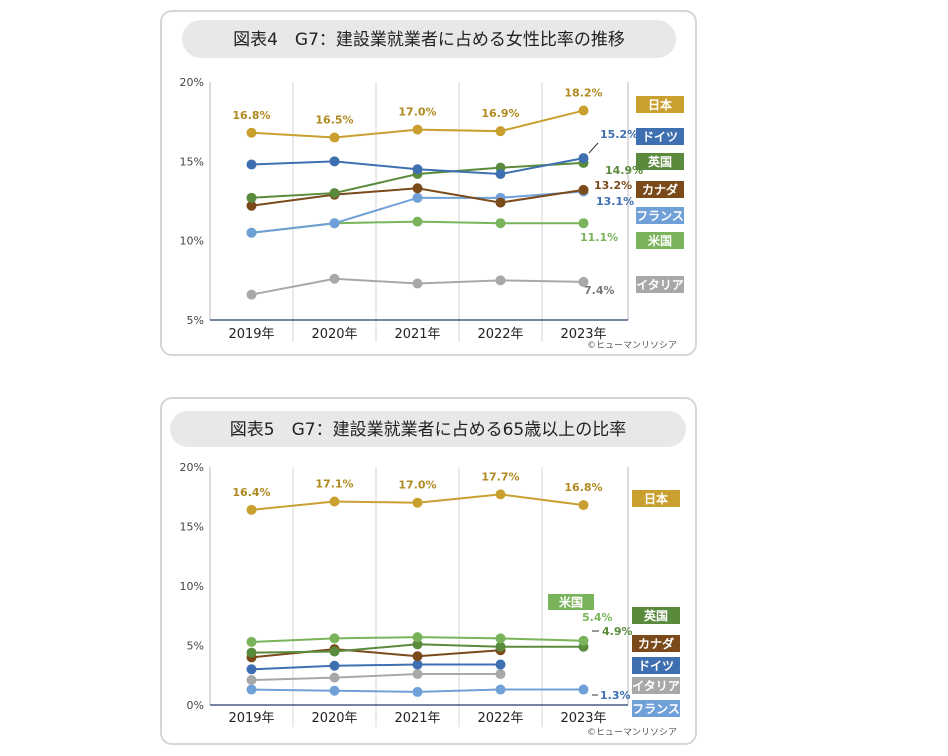 The width and height of the screenshot is (948, 756). I want to click on data-label: 17.0%, so click(417, 485).